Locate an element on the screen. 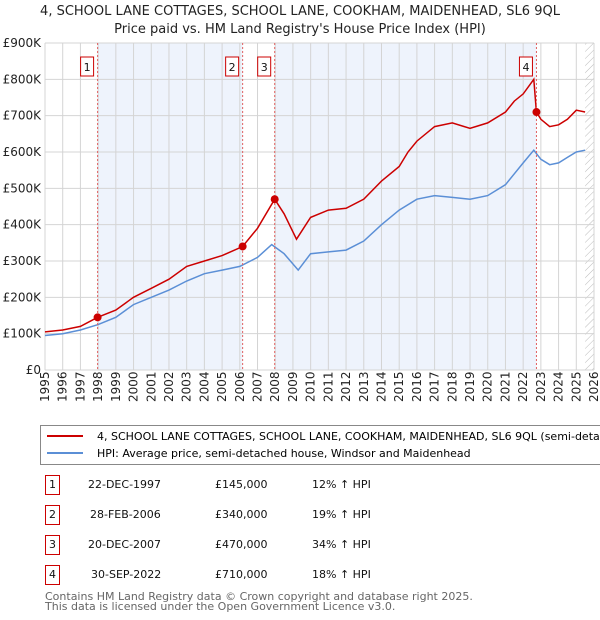  x-tick-label: 2017 is located at coordinates (435, 386).